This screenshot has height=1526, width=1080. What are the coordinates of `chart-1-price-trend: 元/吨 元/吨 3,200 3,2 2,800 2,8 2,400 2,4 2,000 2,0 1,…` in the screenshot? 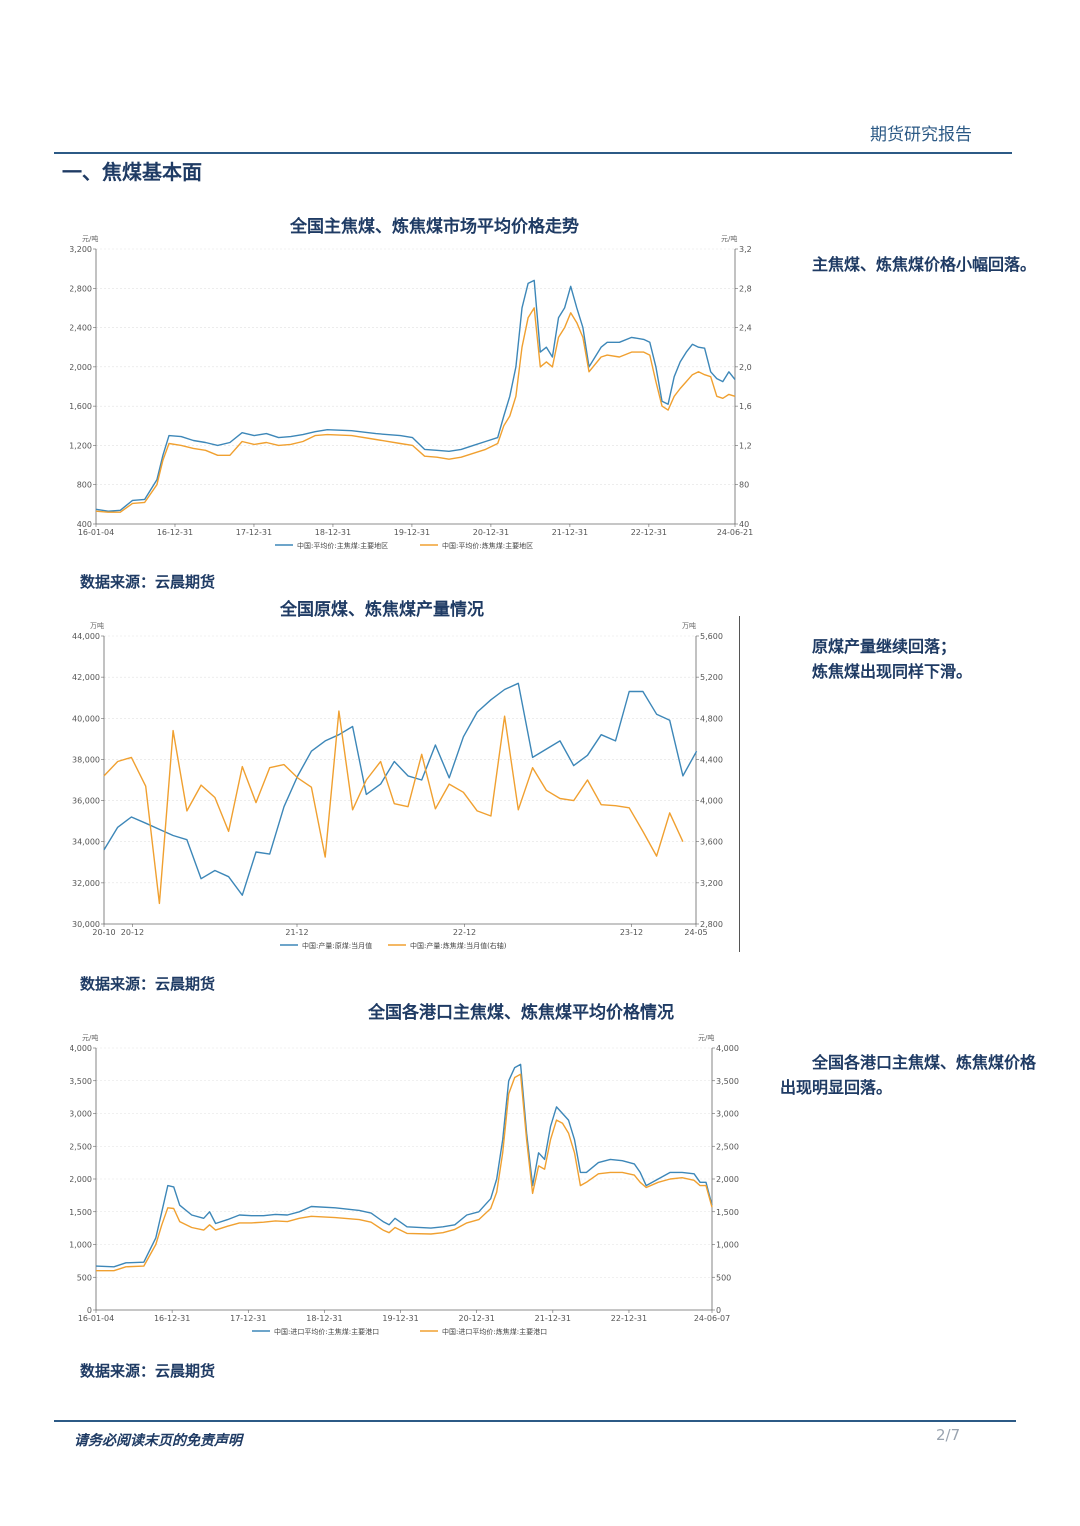 It's located at (411, 392).